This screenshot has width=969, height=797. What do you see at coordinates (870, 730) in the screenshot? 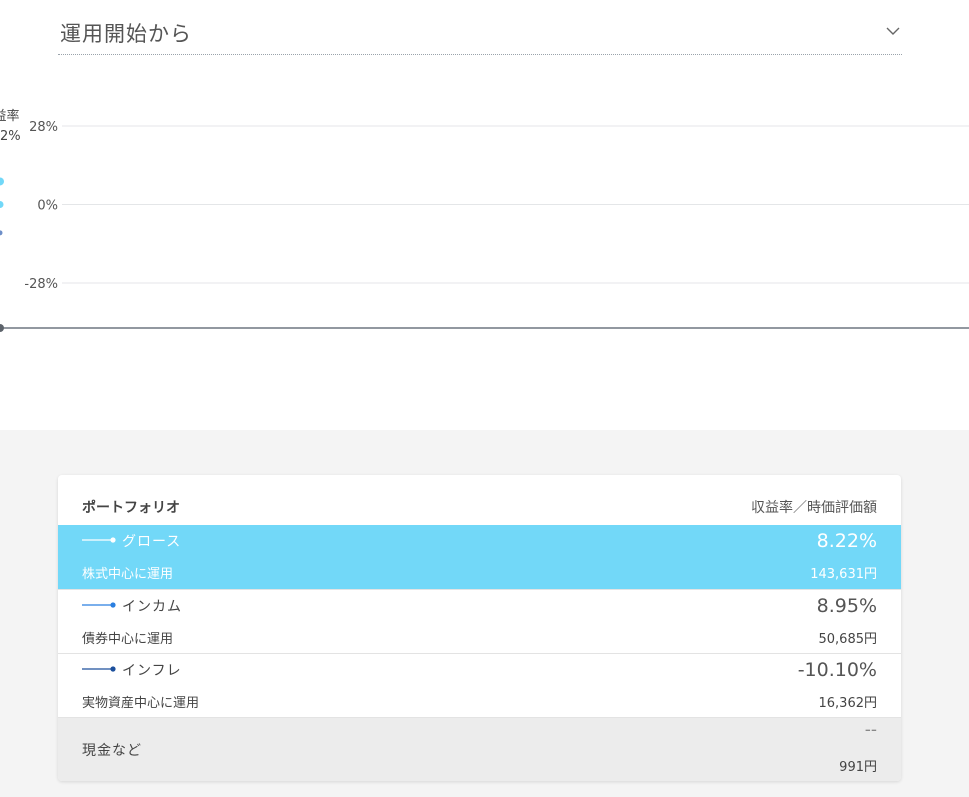
I see `cash-yield: --` at bounding box center [870, 730].